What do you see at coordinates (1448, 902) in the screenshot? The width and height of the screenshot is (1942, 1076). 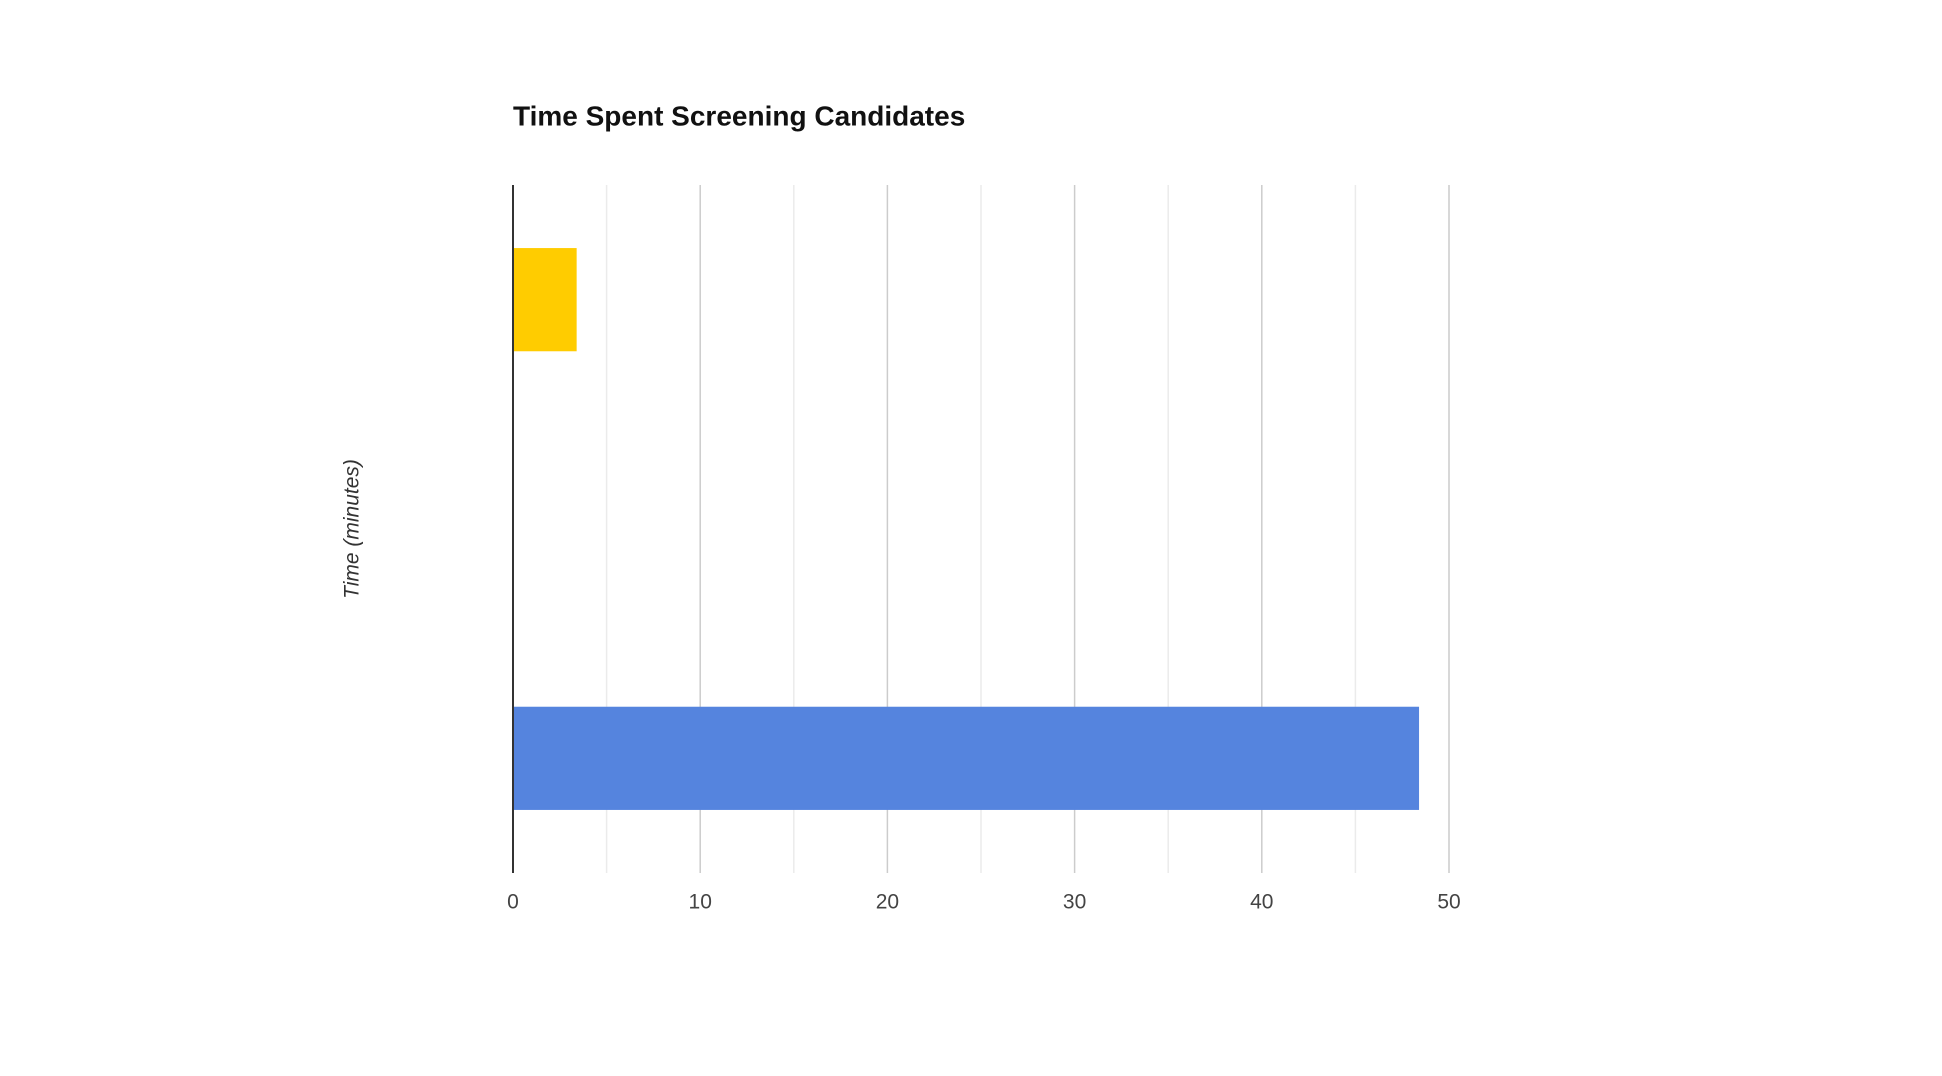 I see `x-tick-label: 50` at bounding box center [1448, 902].